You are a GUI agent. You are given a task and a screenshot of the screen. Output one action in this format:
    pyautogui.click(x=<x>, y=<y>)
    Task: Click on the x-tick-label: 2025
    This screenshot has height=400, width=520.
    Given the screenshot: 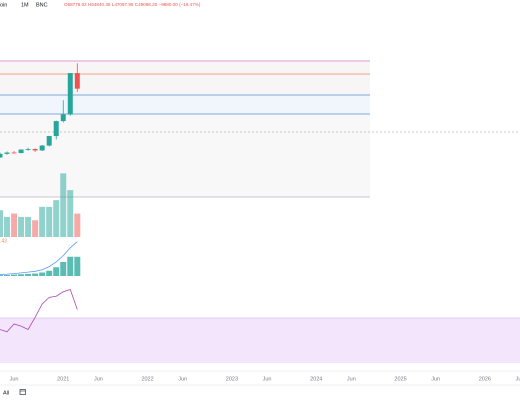 What is the action you would take?
    pyautogui.click(x=400, y=379)
    